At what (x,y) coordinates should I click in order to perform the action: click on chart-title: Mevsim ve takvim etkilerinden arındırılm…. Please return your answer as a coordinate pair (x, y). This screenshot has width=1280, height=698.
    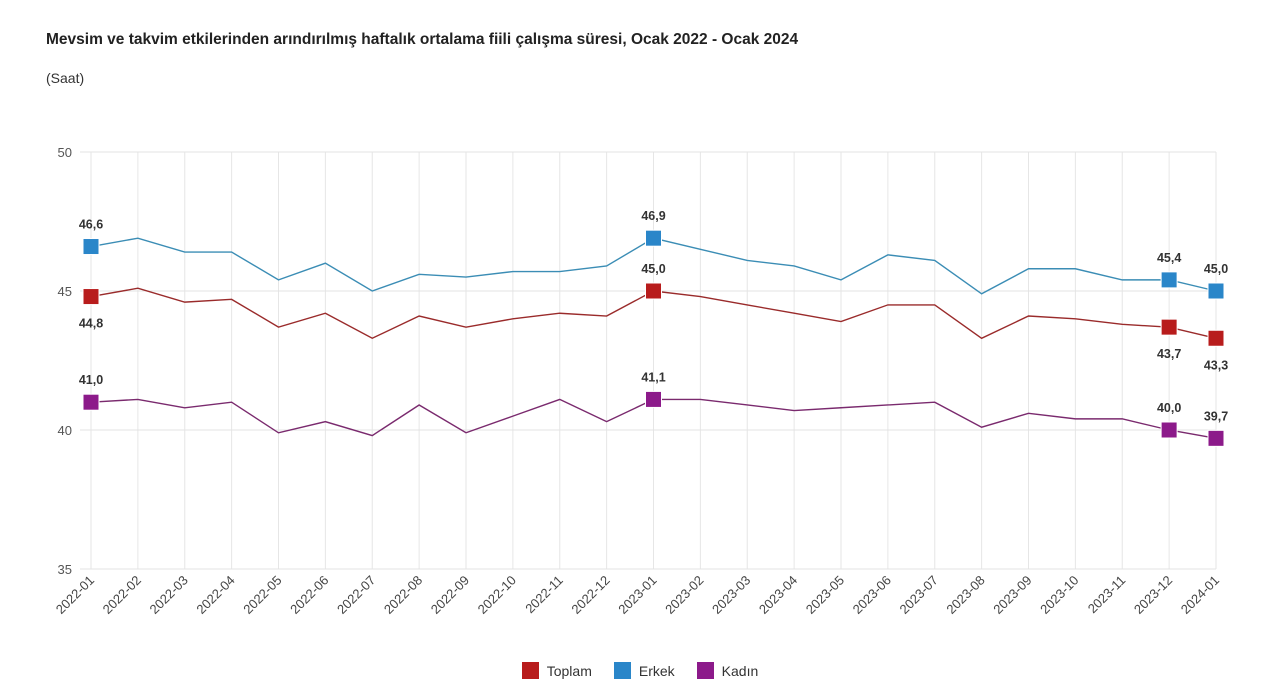
    Looking at the image, I should click on (422, 39).